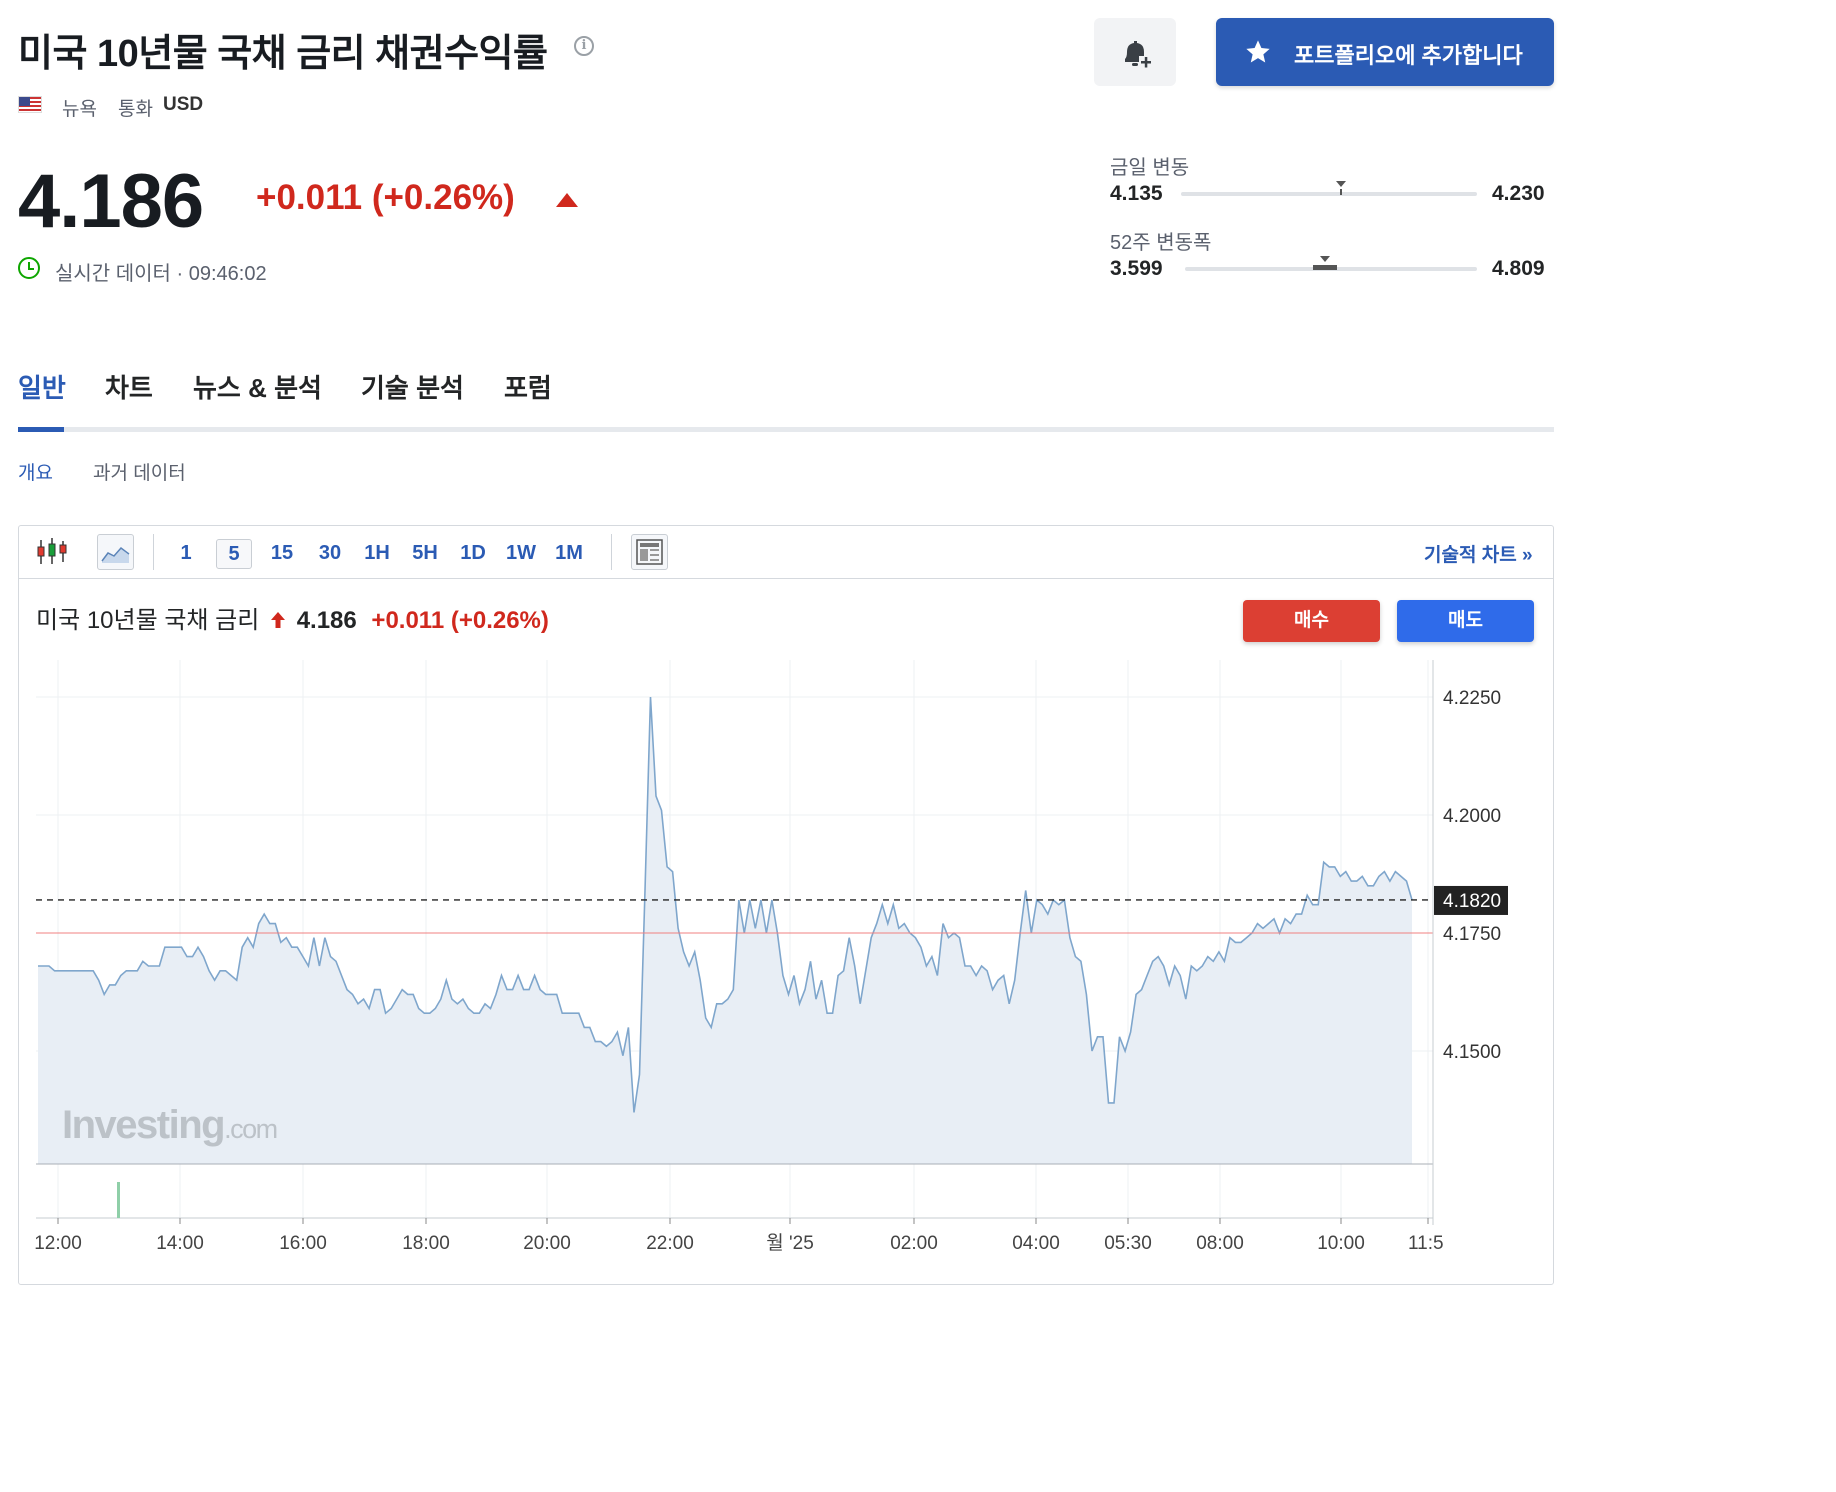  What do you see at coordinates (79, 109) in the screenshot?
I see `exchange-location: 뉴욕` at bounding box center [79, 109].